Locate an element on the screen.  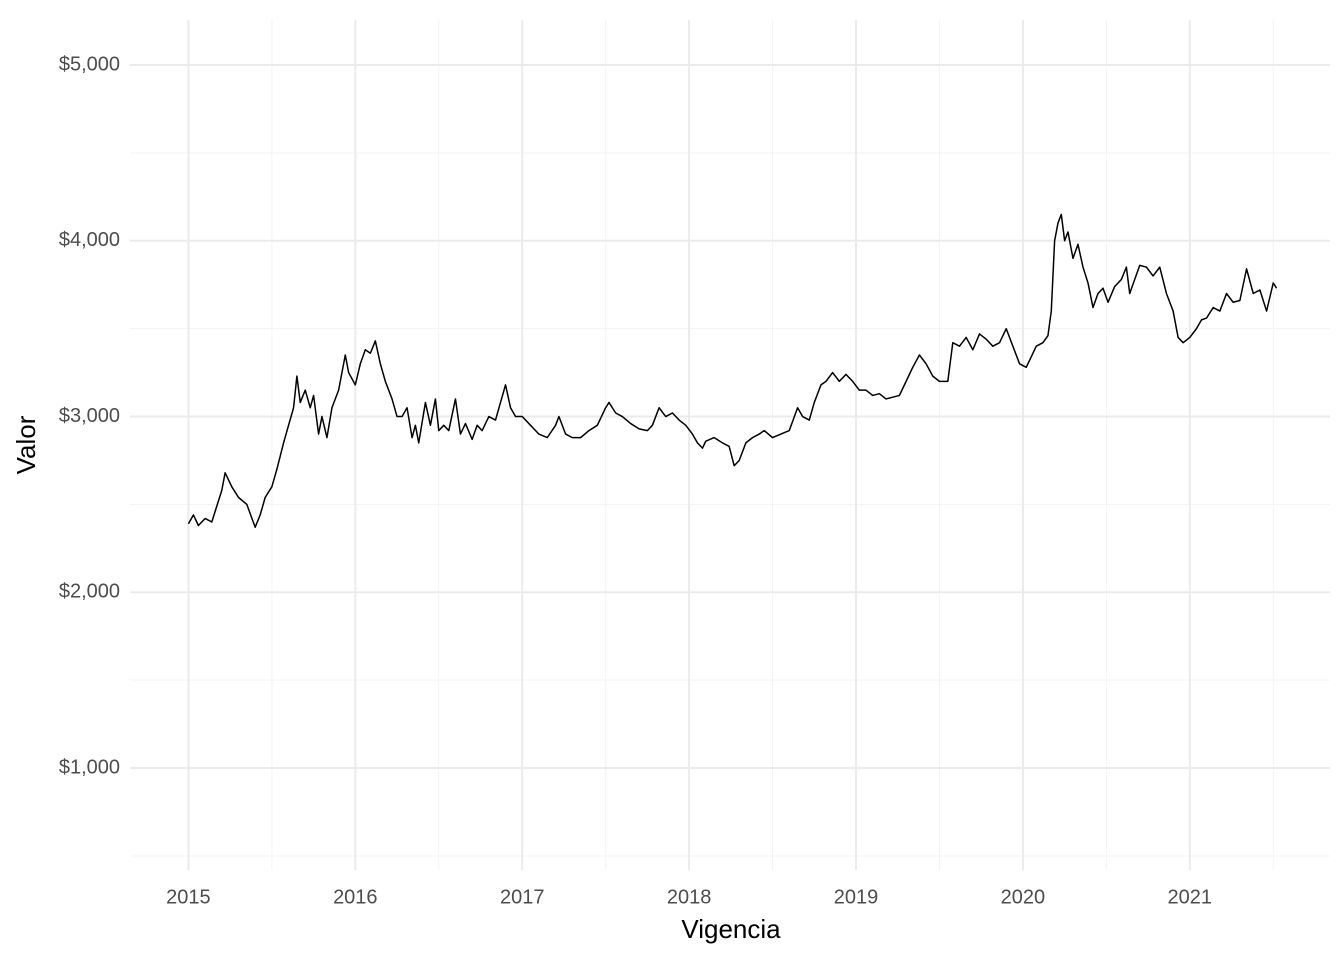
x-axis-title: Vigencia is located at coordinates (731, 929).